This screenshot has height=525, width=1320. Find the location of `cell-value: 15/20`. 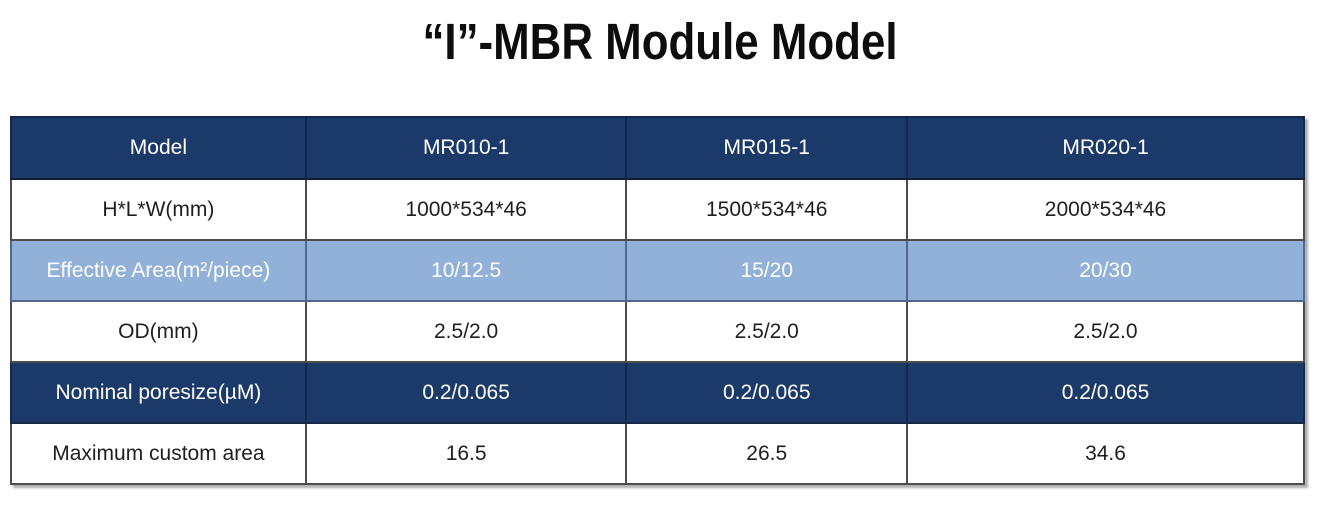

cell-value: 15/20 is located at coordinates (767, 270).